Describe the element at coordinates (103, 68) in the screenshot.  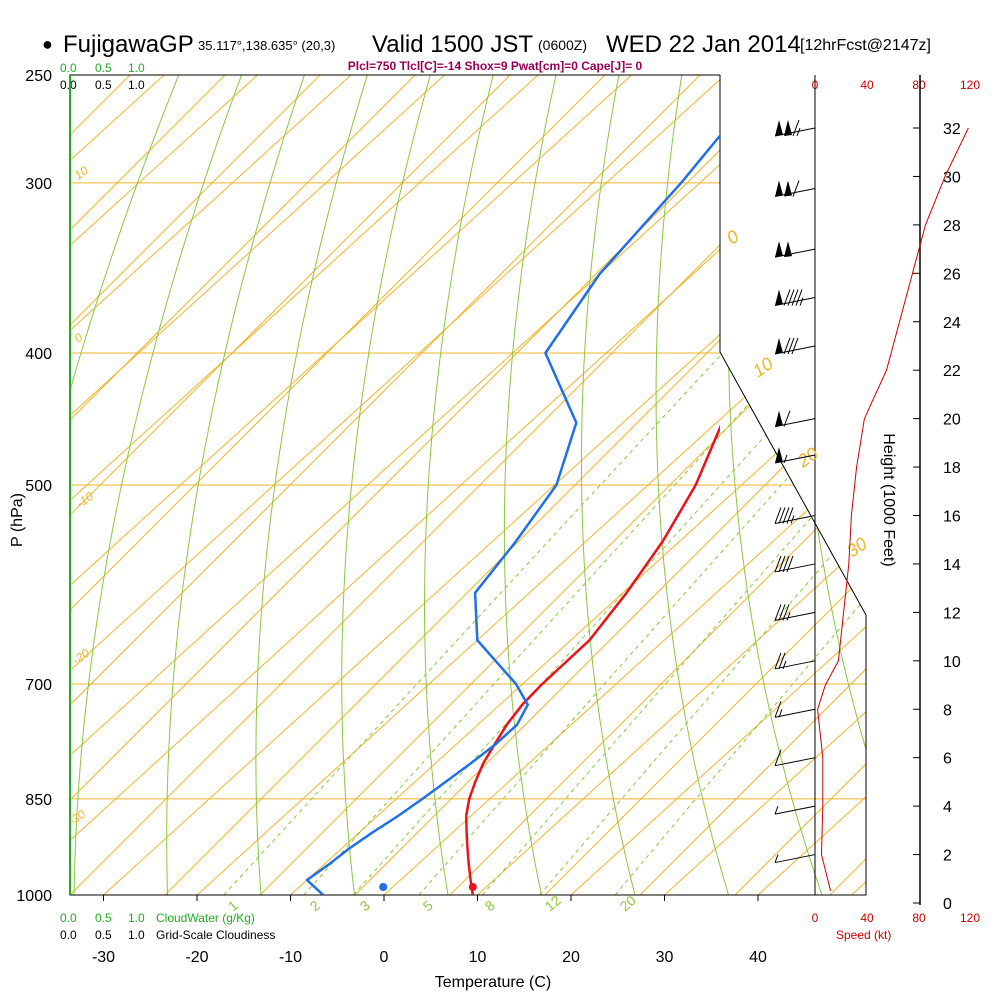
I see `cloud-green-tick: 0.5` at that location.